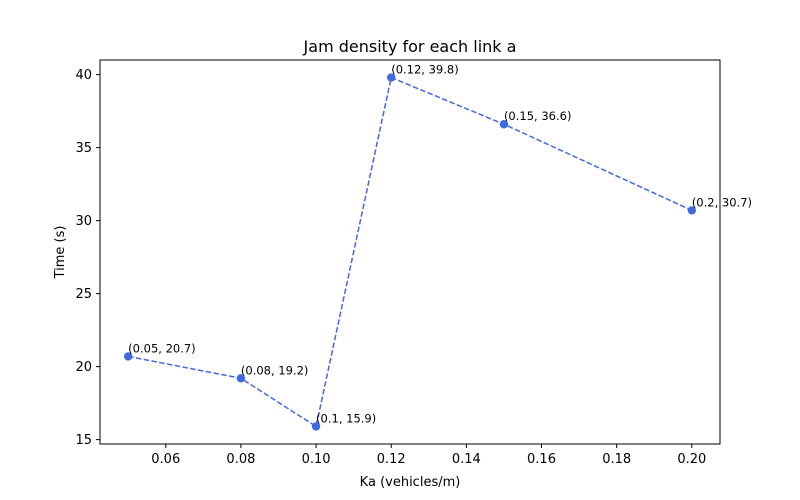  Describe the element at coordinates (316, 459) in the screenshot. I see `x-tick-label: 0.10` at that location.